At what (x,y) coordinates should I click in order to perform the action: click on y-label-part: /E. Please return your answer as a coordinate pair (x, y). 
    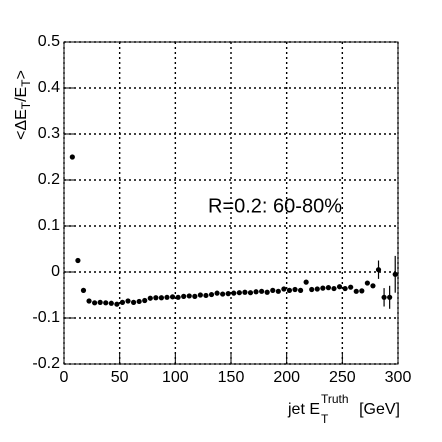
    Looking at the image, I should click on (21, 94).